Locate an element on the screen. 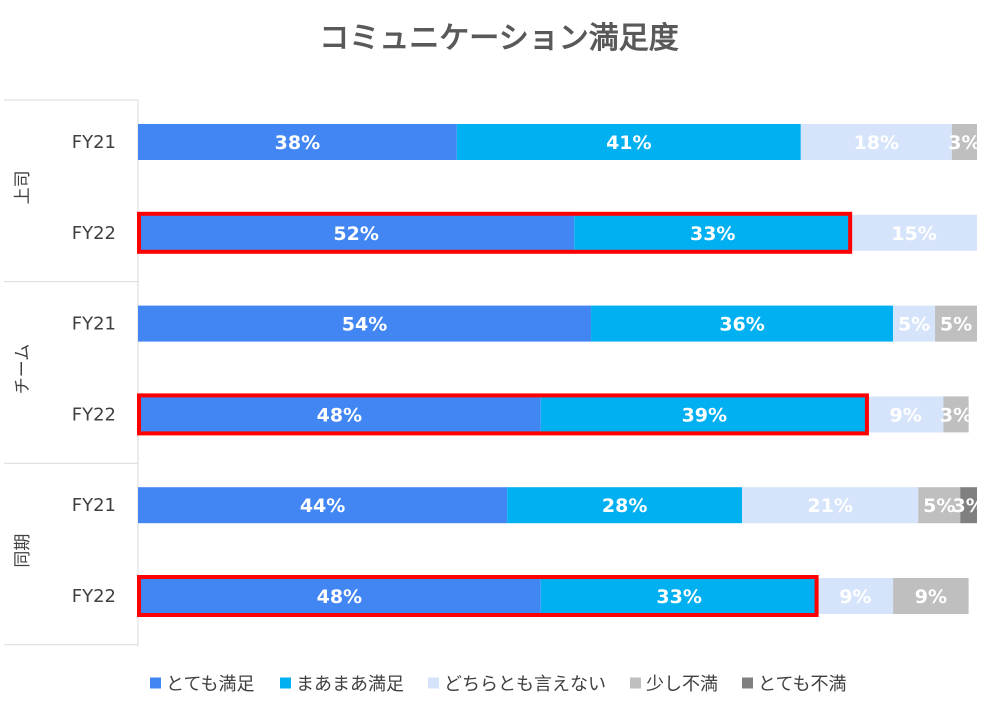 The height and width of the screenshot is (720, 998). group-label: 同期 is located at coordinates (23, 551).